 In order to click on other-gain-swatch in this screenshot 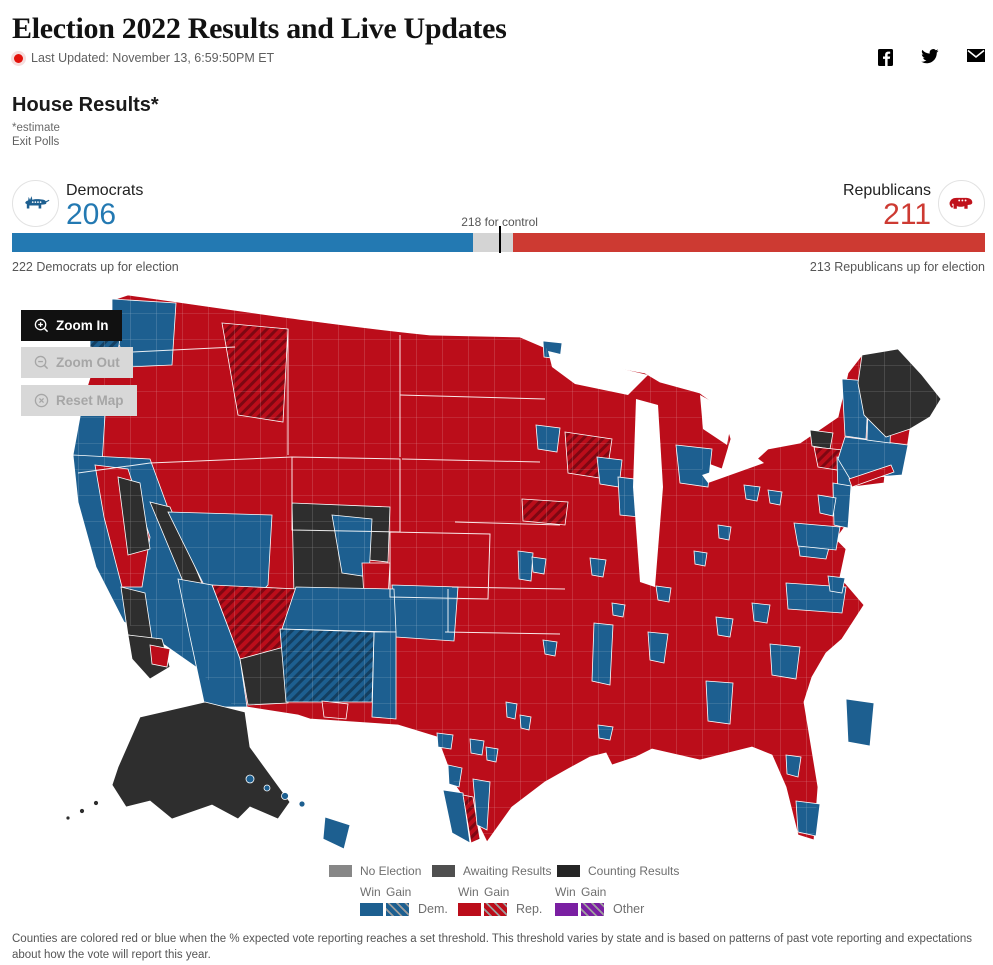, I will do `click(592, 909)`.